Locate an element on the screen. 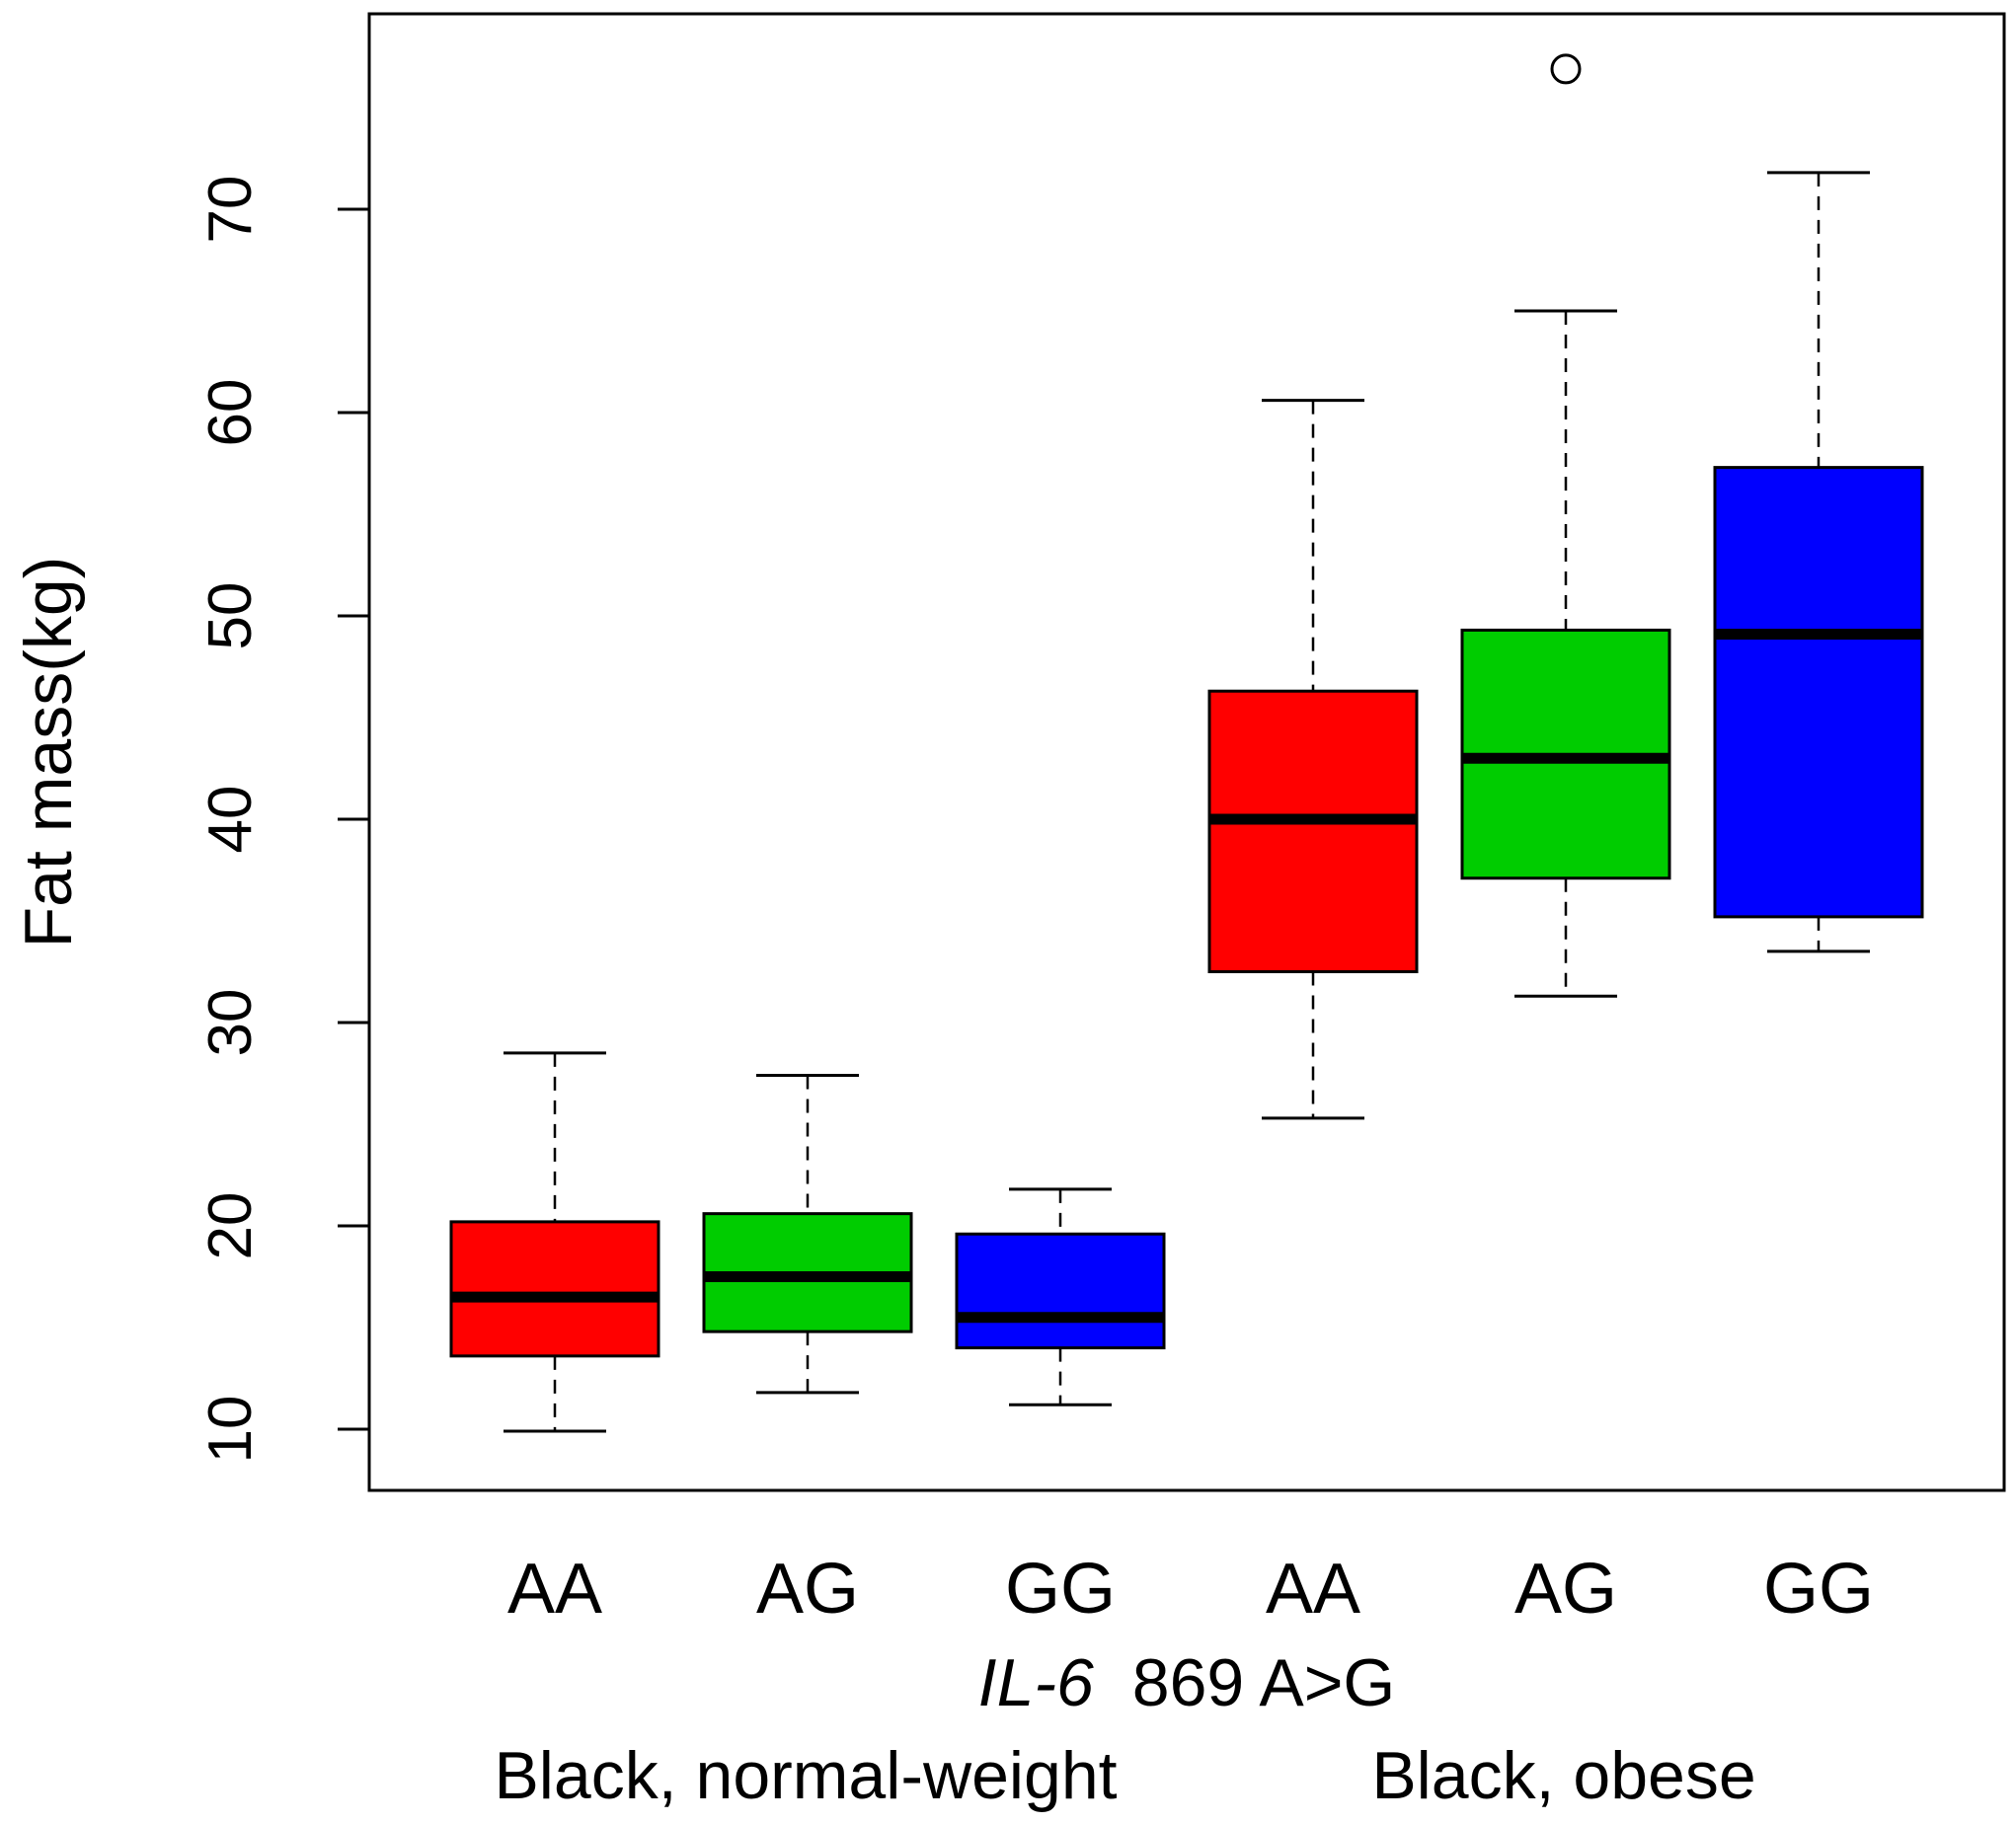  y-axis: 10 20 30 40 50 60 70 is located at coordinates (283, 820).